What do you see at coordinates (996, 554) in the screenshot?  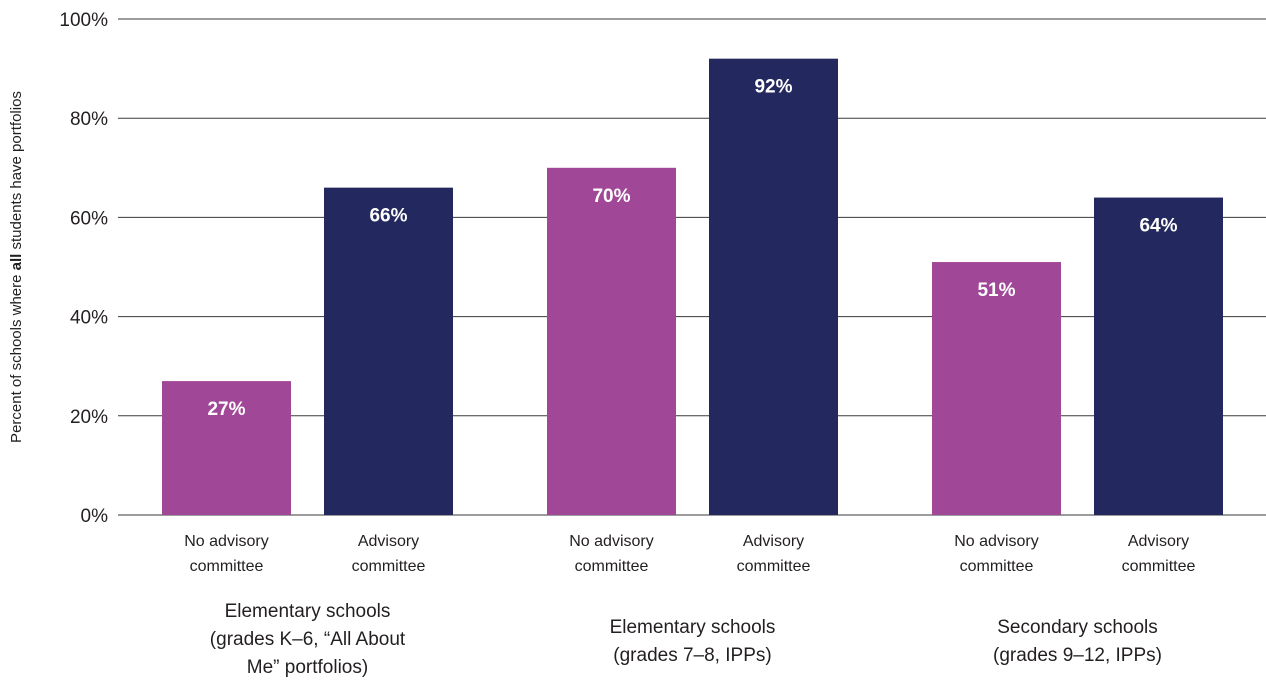 I see `category-label-3-no-advisory-committee: No advisory committee` at bounding box center [996, 554].